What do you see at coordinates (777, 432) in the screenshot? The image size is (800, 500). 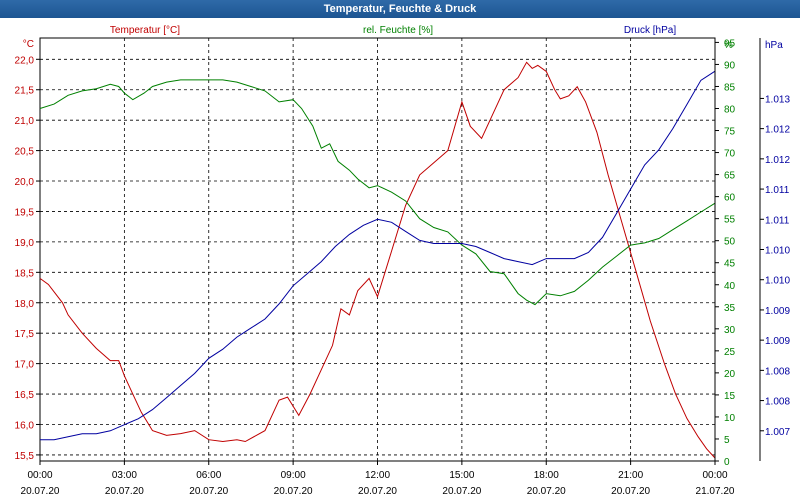 I see `pressure-tick-label: 1.007` at bounding box center [777, 432].